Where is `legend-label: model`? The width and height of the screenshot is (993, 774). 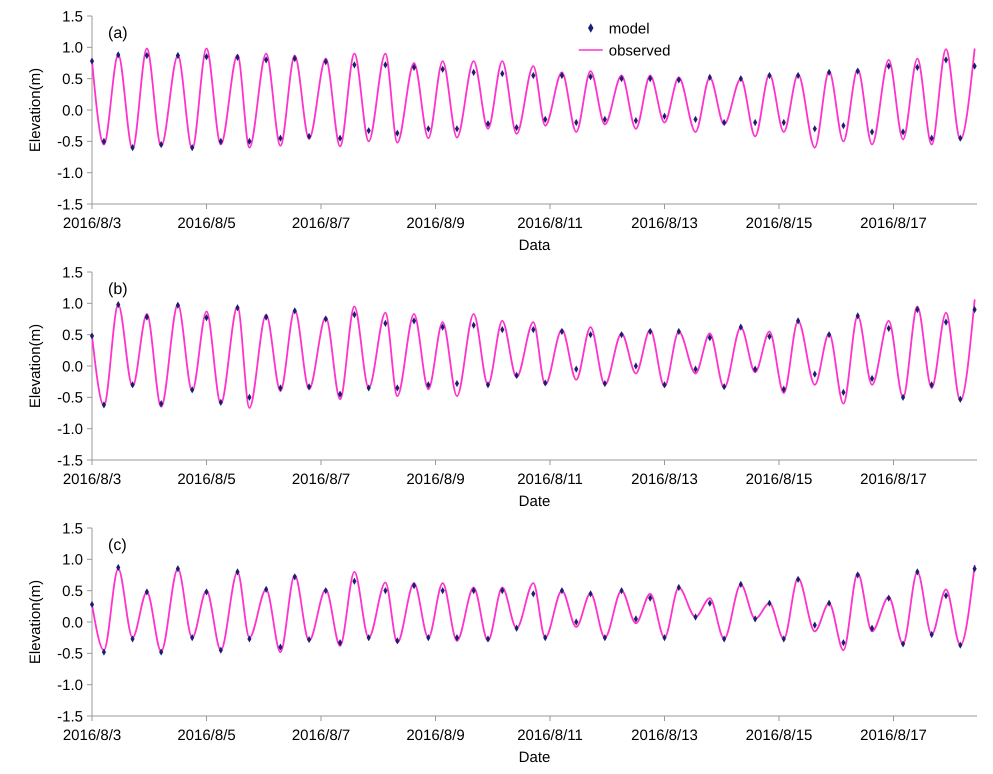
legend-label: model is located at coordinates (629, 29).